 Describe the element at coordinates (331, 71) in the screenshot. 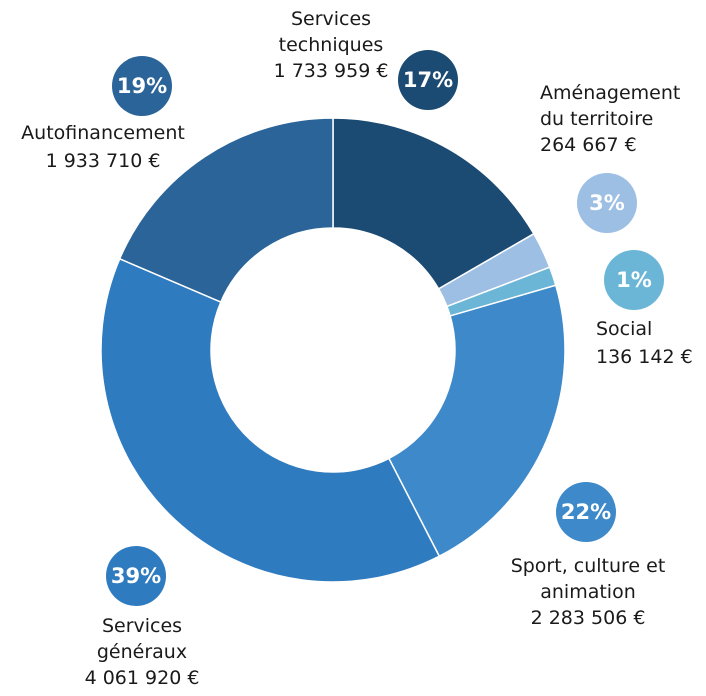

I see `amount-label: 1 733 959 €` at that location.